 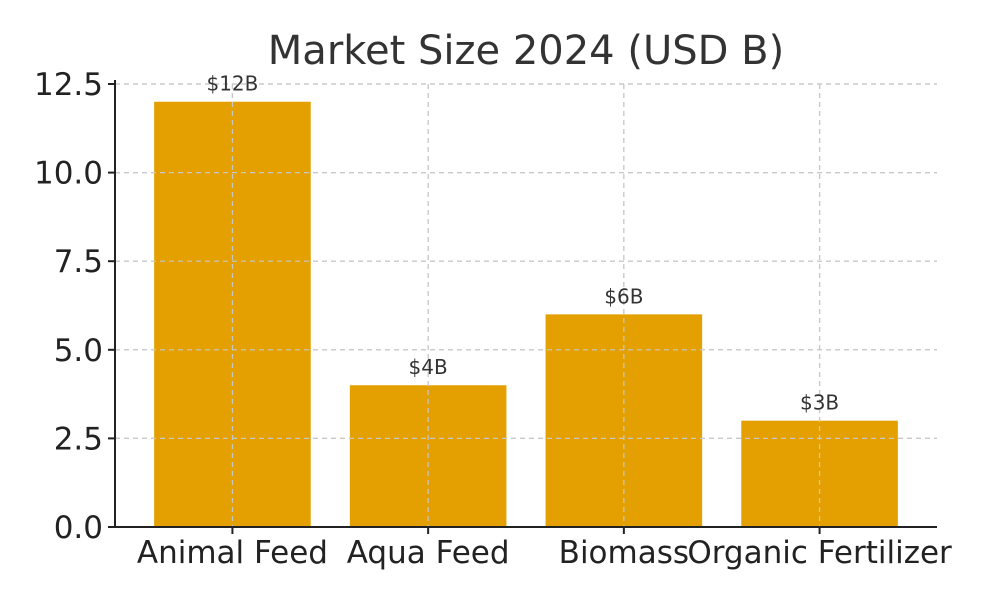 I want to click on data-label: $4B, so click(x=428, y=367).